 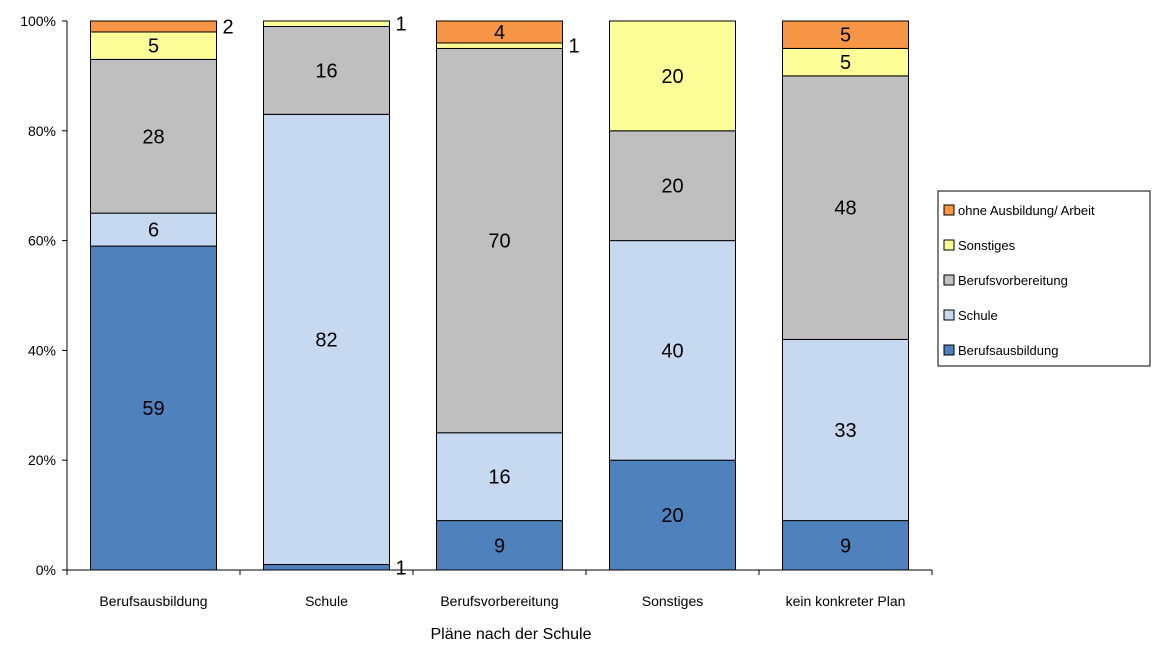 I want to click on data-label: 70, so click(x=499, y=242).